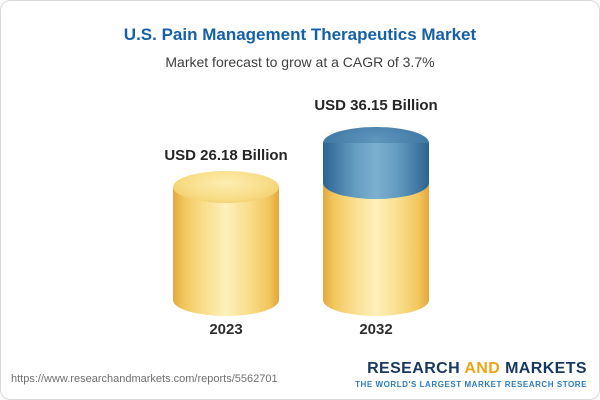 This screenshot has width=600, height=400. What do you see at coordinates (300, 34) in the screenshot?
I see `chart-title: U.S. Pain Management Therapeutics Market` at bounding box center [300, 34].